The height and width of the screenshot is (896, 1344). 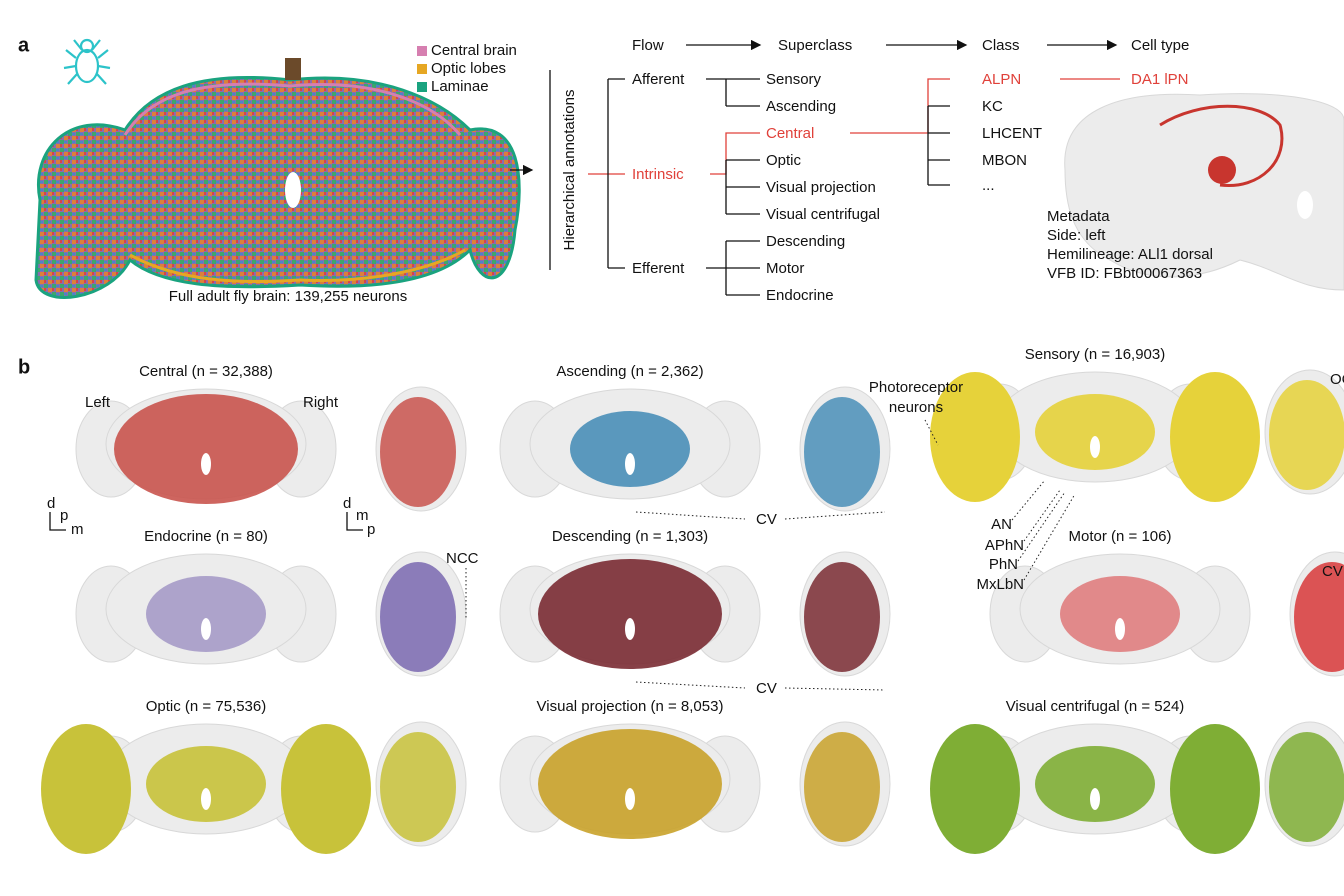 I want to click on axis-label: Hierarchical annotations, so click(x=569, y=170).